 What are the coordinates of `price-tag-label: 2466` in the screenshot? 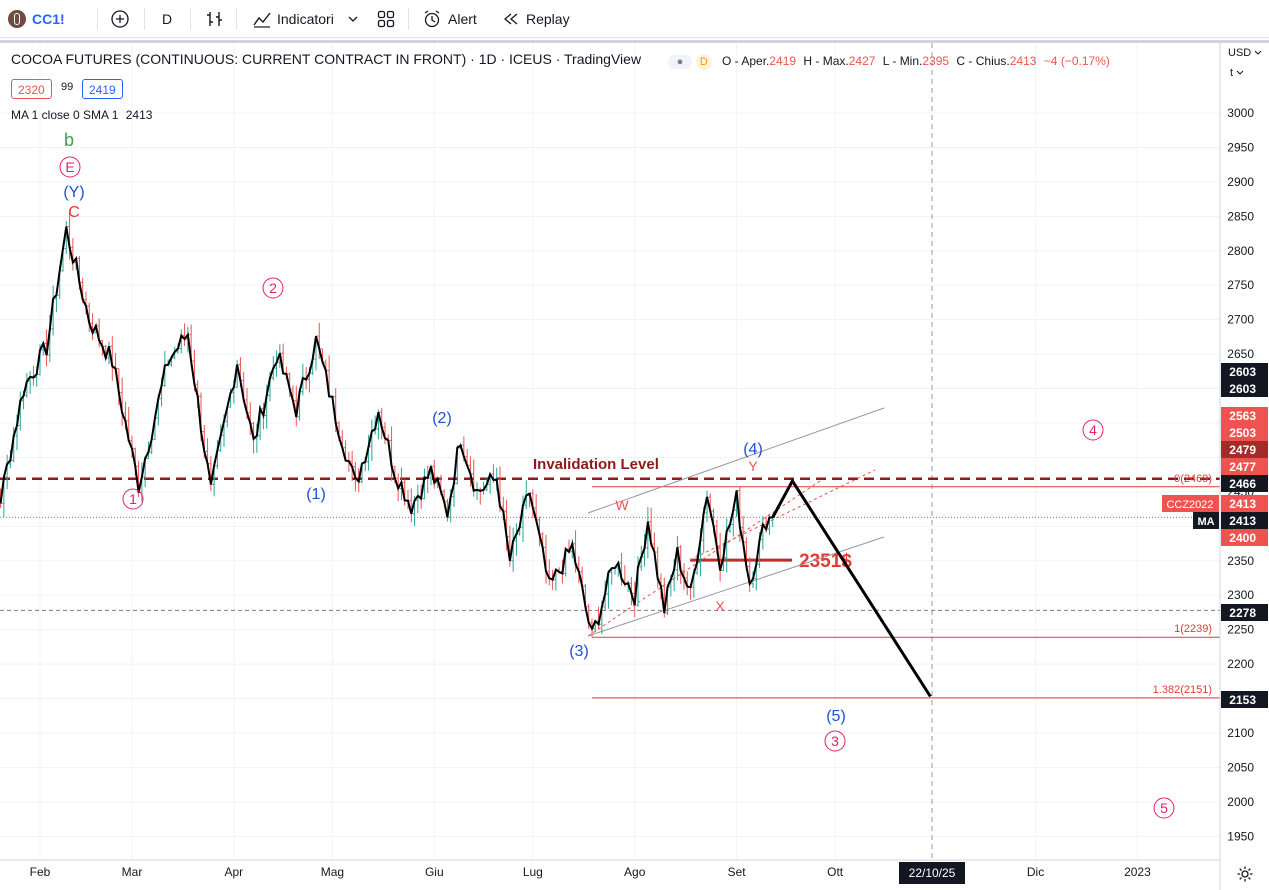 It's located at (1242, 484).